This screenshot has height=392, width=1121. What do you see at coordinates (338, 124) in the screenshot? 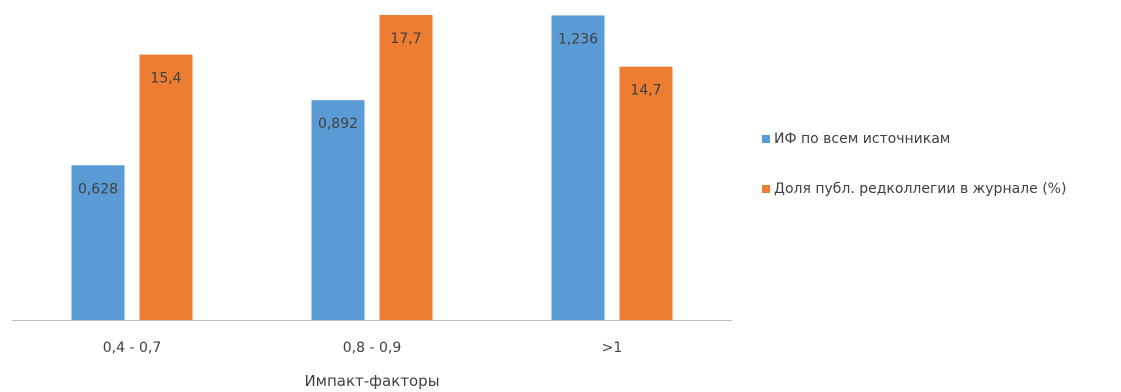
I see `data-label-if-1: 0,892` at bounding box center [338, 124].